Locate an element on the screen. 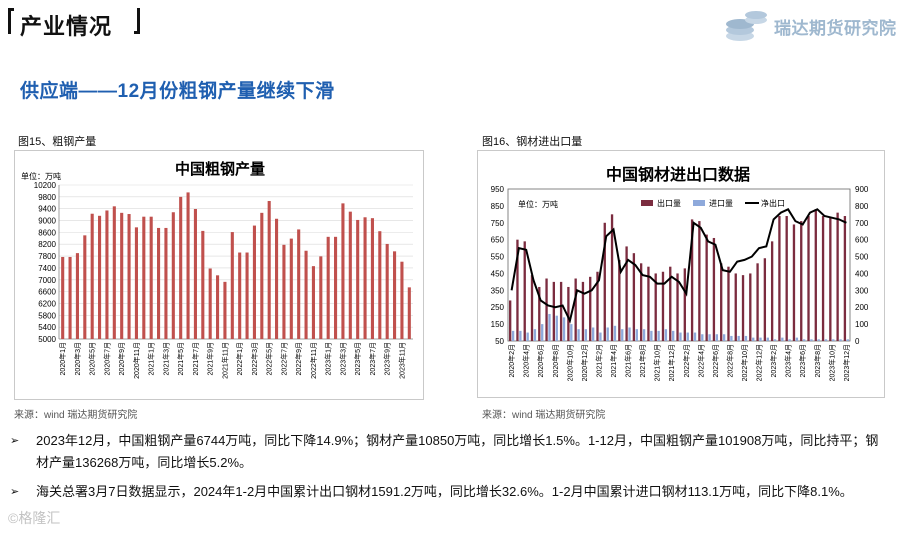 The width and height of the screenshot is (900, 534). y-right-tick-label: 300 is located at coordinates (862, 290).